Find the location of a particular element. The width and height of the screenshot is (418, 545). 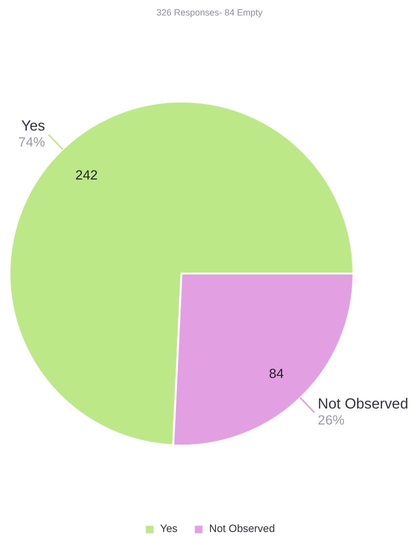

legend-label: Not Observed is located at coordinates (242, 529).